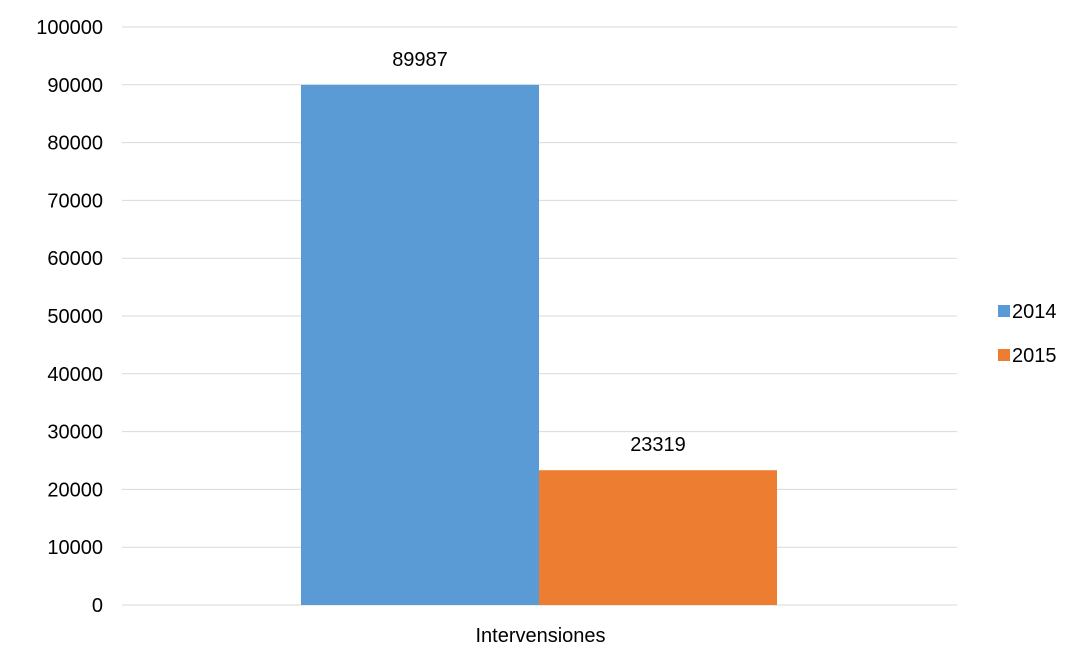 The width and height of the screenshot is (1086, 648). Describe the element at coordinates (75, 375) in the screenshot. I see `y-tick-label: 40000` at that location.